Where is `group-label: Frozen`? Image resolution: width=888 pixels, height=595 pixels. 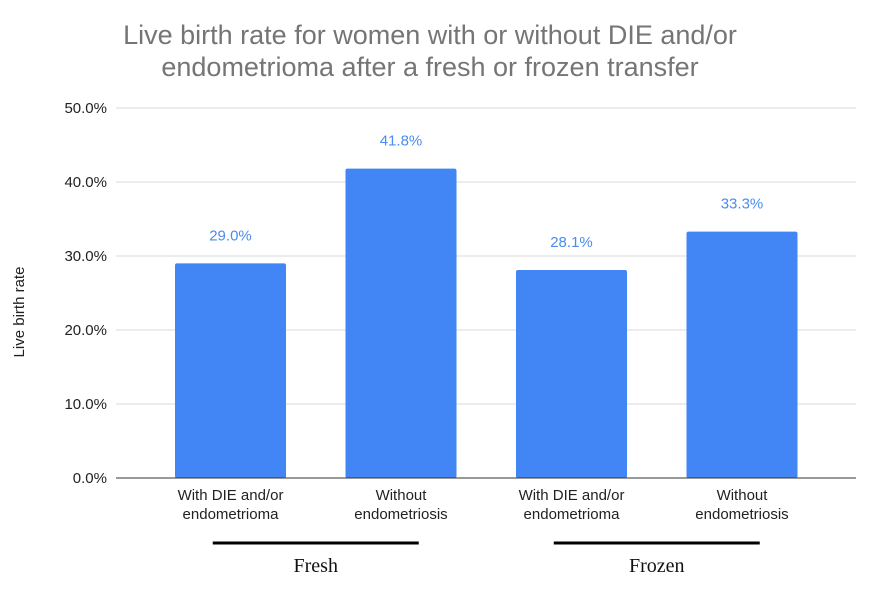 group-label: Frozen is located at coordinates (657, 566).